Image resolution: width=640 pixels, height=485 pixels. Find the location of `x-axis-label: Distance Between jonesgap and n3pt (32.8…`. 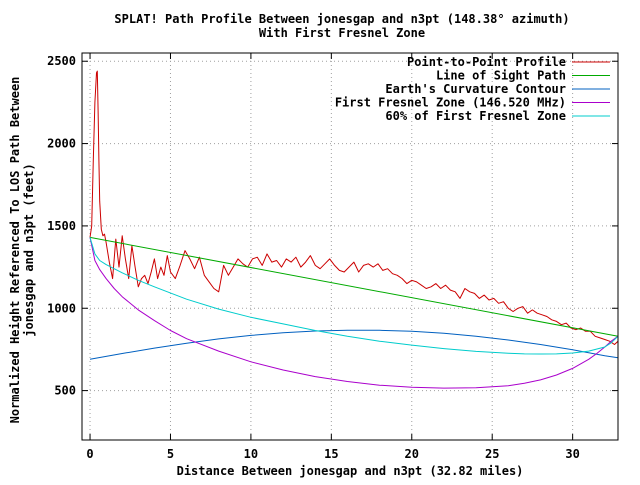

x-axis-label: Distance Between jonesgap and n3pt (32.8… is located at coordinates (350, 471).